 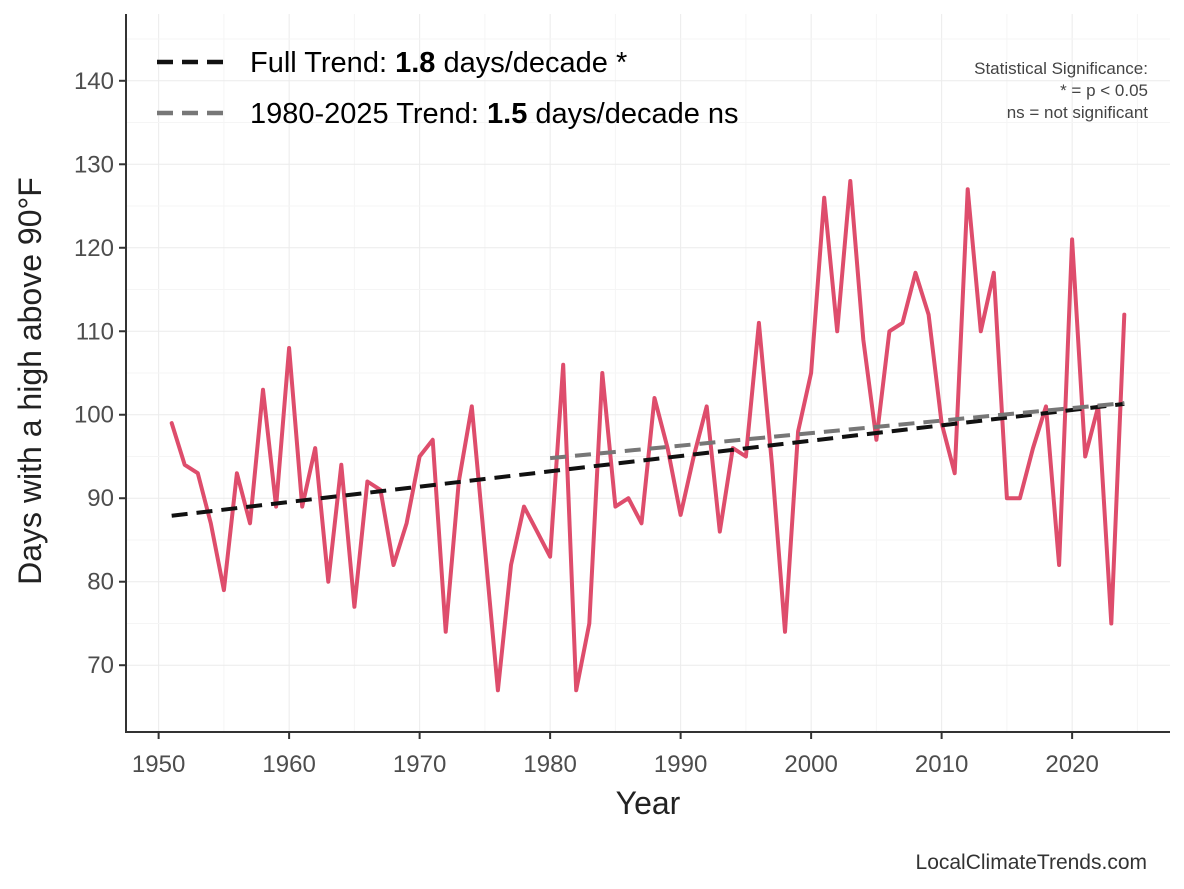 What do you see at coordinates (419, 764) in the screenshot?
I see `x-tick-label: 1970` at bounding box center [419, 764].